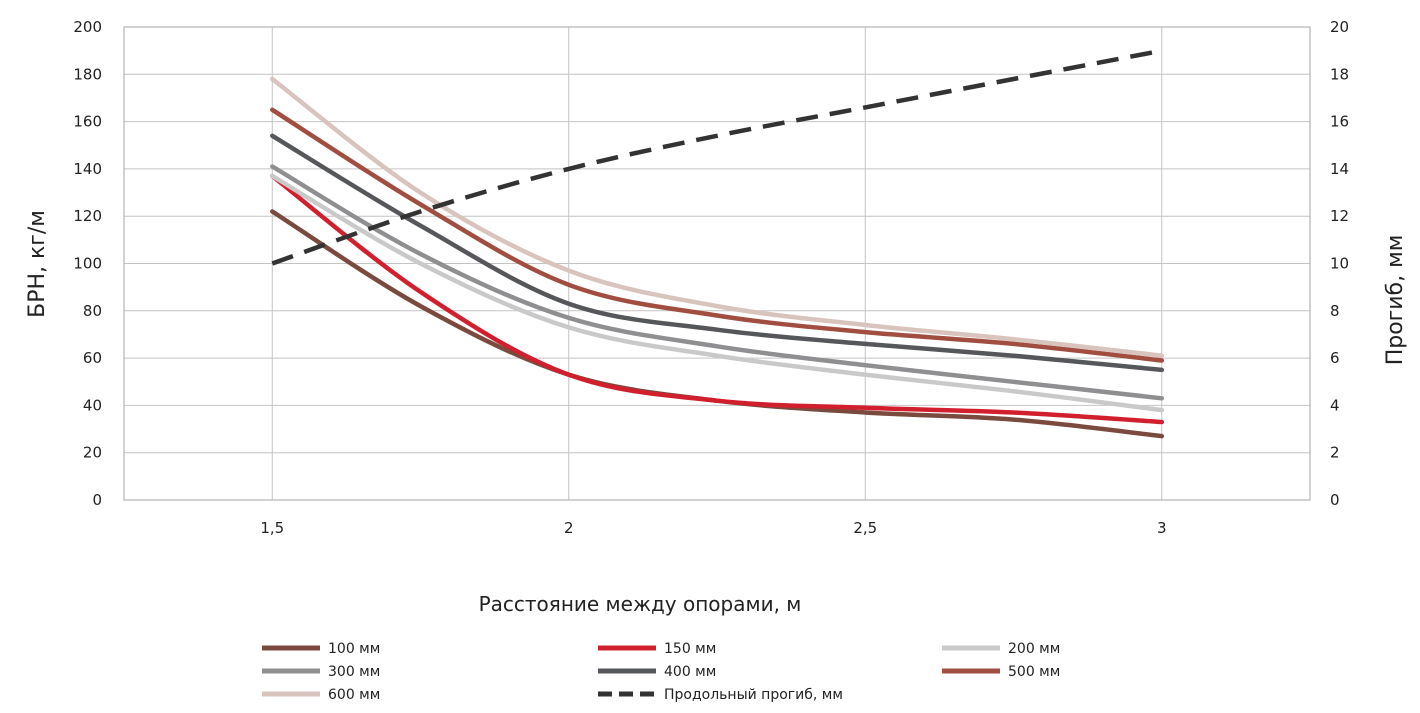 This screenshot has height=713, width=1420. Describe the element at coordinates (753, 695) in the screenshot. I see `legend-label: Продольный прогиб, мм` at that location.